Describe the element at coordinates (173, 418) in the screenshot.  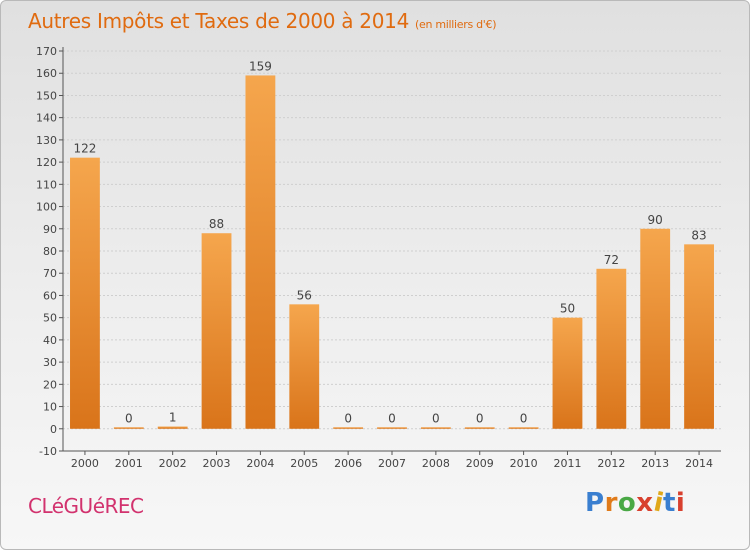
I see `data-label-2002: 1` at that location.